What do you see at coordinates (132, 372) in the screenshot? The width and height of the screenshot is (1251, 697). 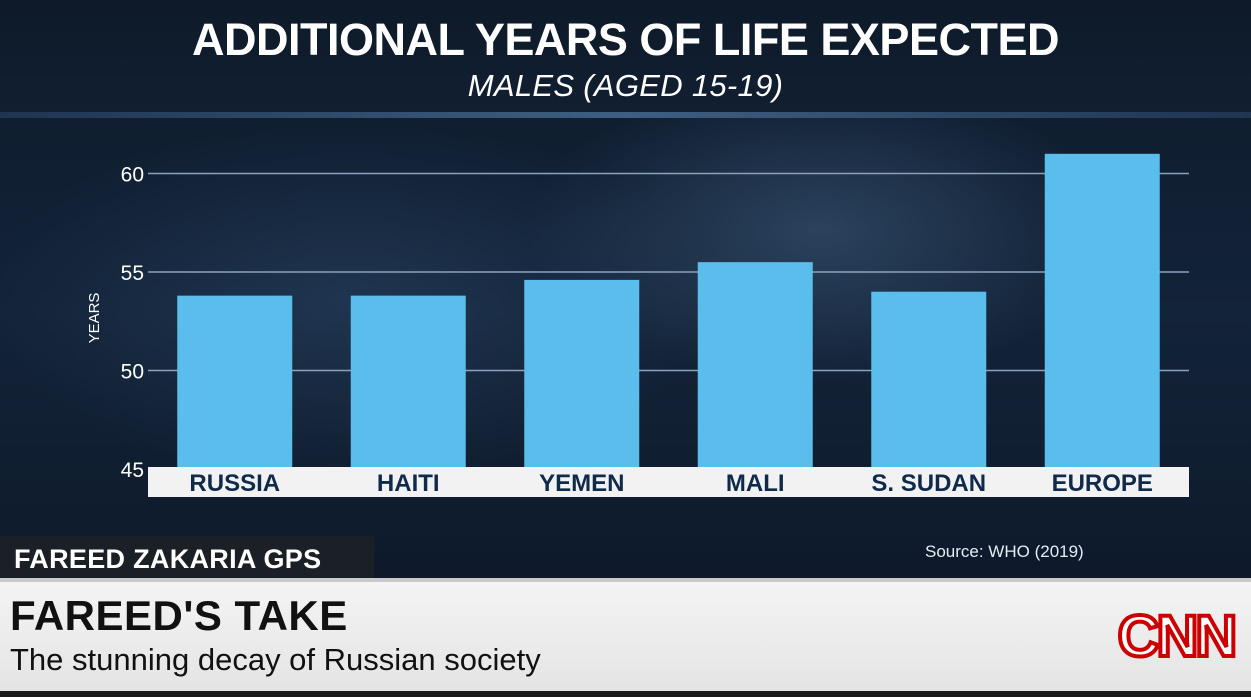 I see `y-tick-label: 50` at bounding box center [132, 372].